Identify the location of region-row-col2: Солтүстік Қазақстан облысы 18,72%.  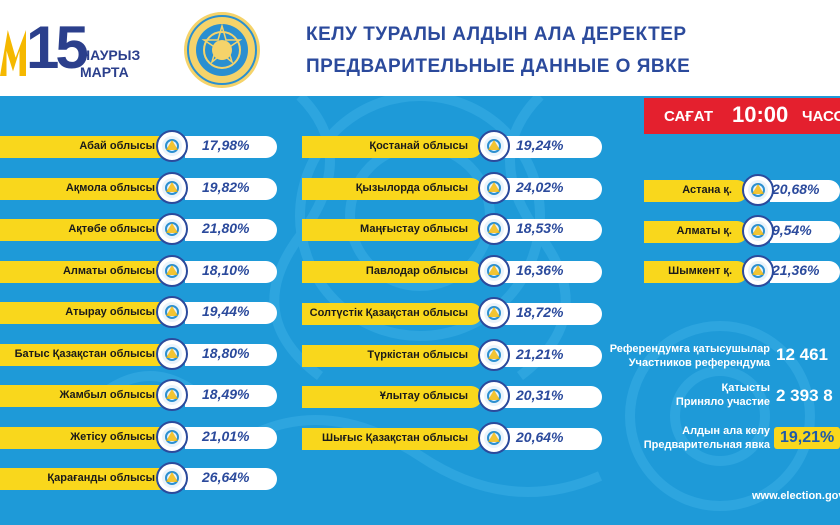
(452, 312).